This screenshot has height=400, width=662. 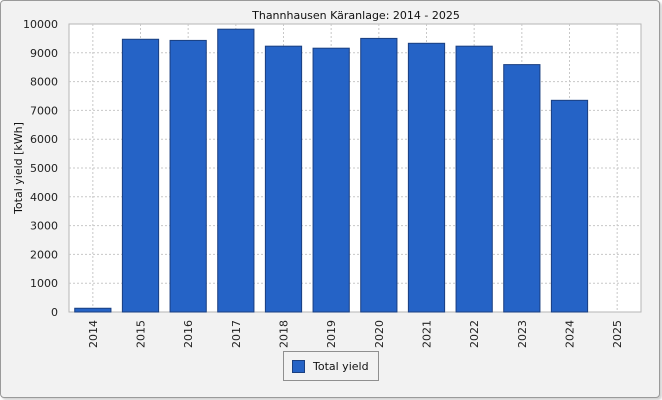 What do you see at coordinates (427, 334) in the screenshot?
I see `x-tick-label: 2021` at bounding box center [427, 334].